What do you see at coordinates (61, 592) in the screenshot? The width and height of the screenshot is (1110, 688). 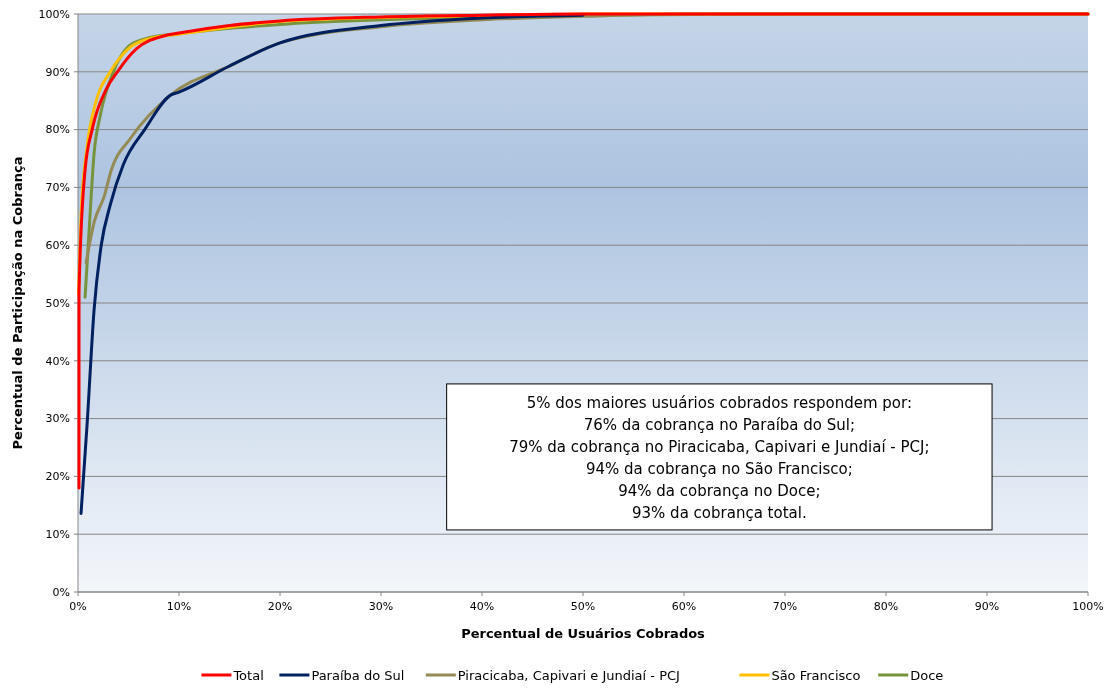 I see `y-tick-label: 0%` at bounding box center [61, 592].